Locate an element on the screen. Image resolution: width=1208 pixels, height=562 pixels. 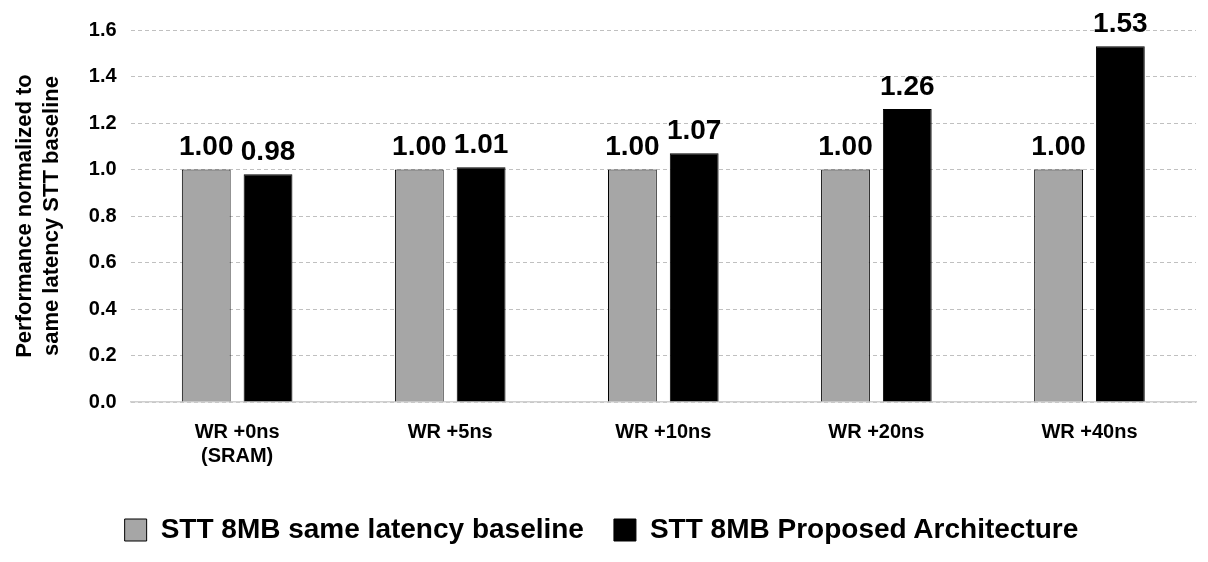
data-label: 1.53 is located at coordinates (1120, 22).